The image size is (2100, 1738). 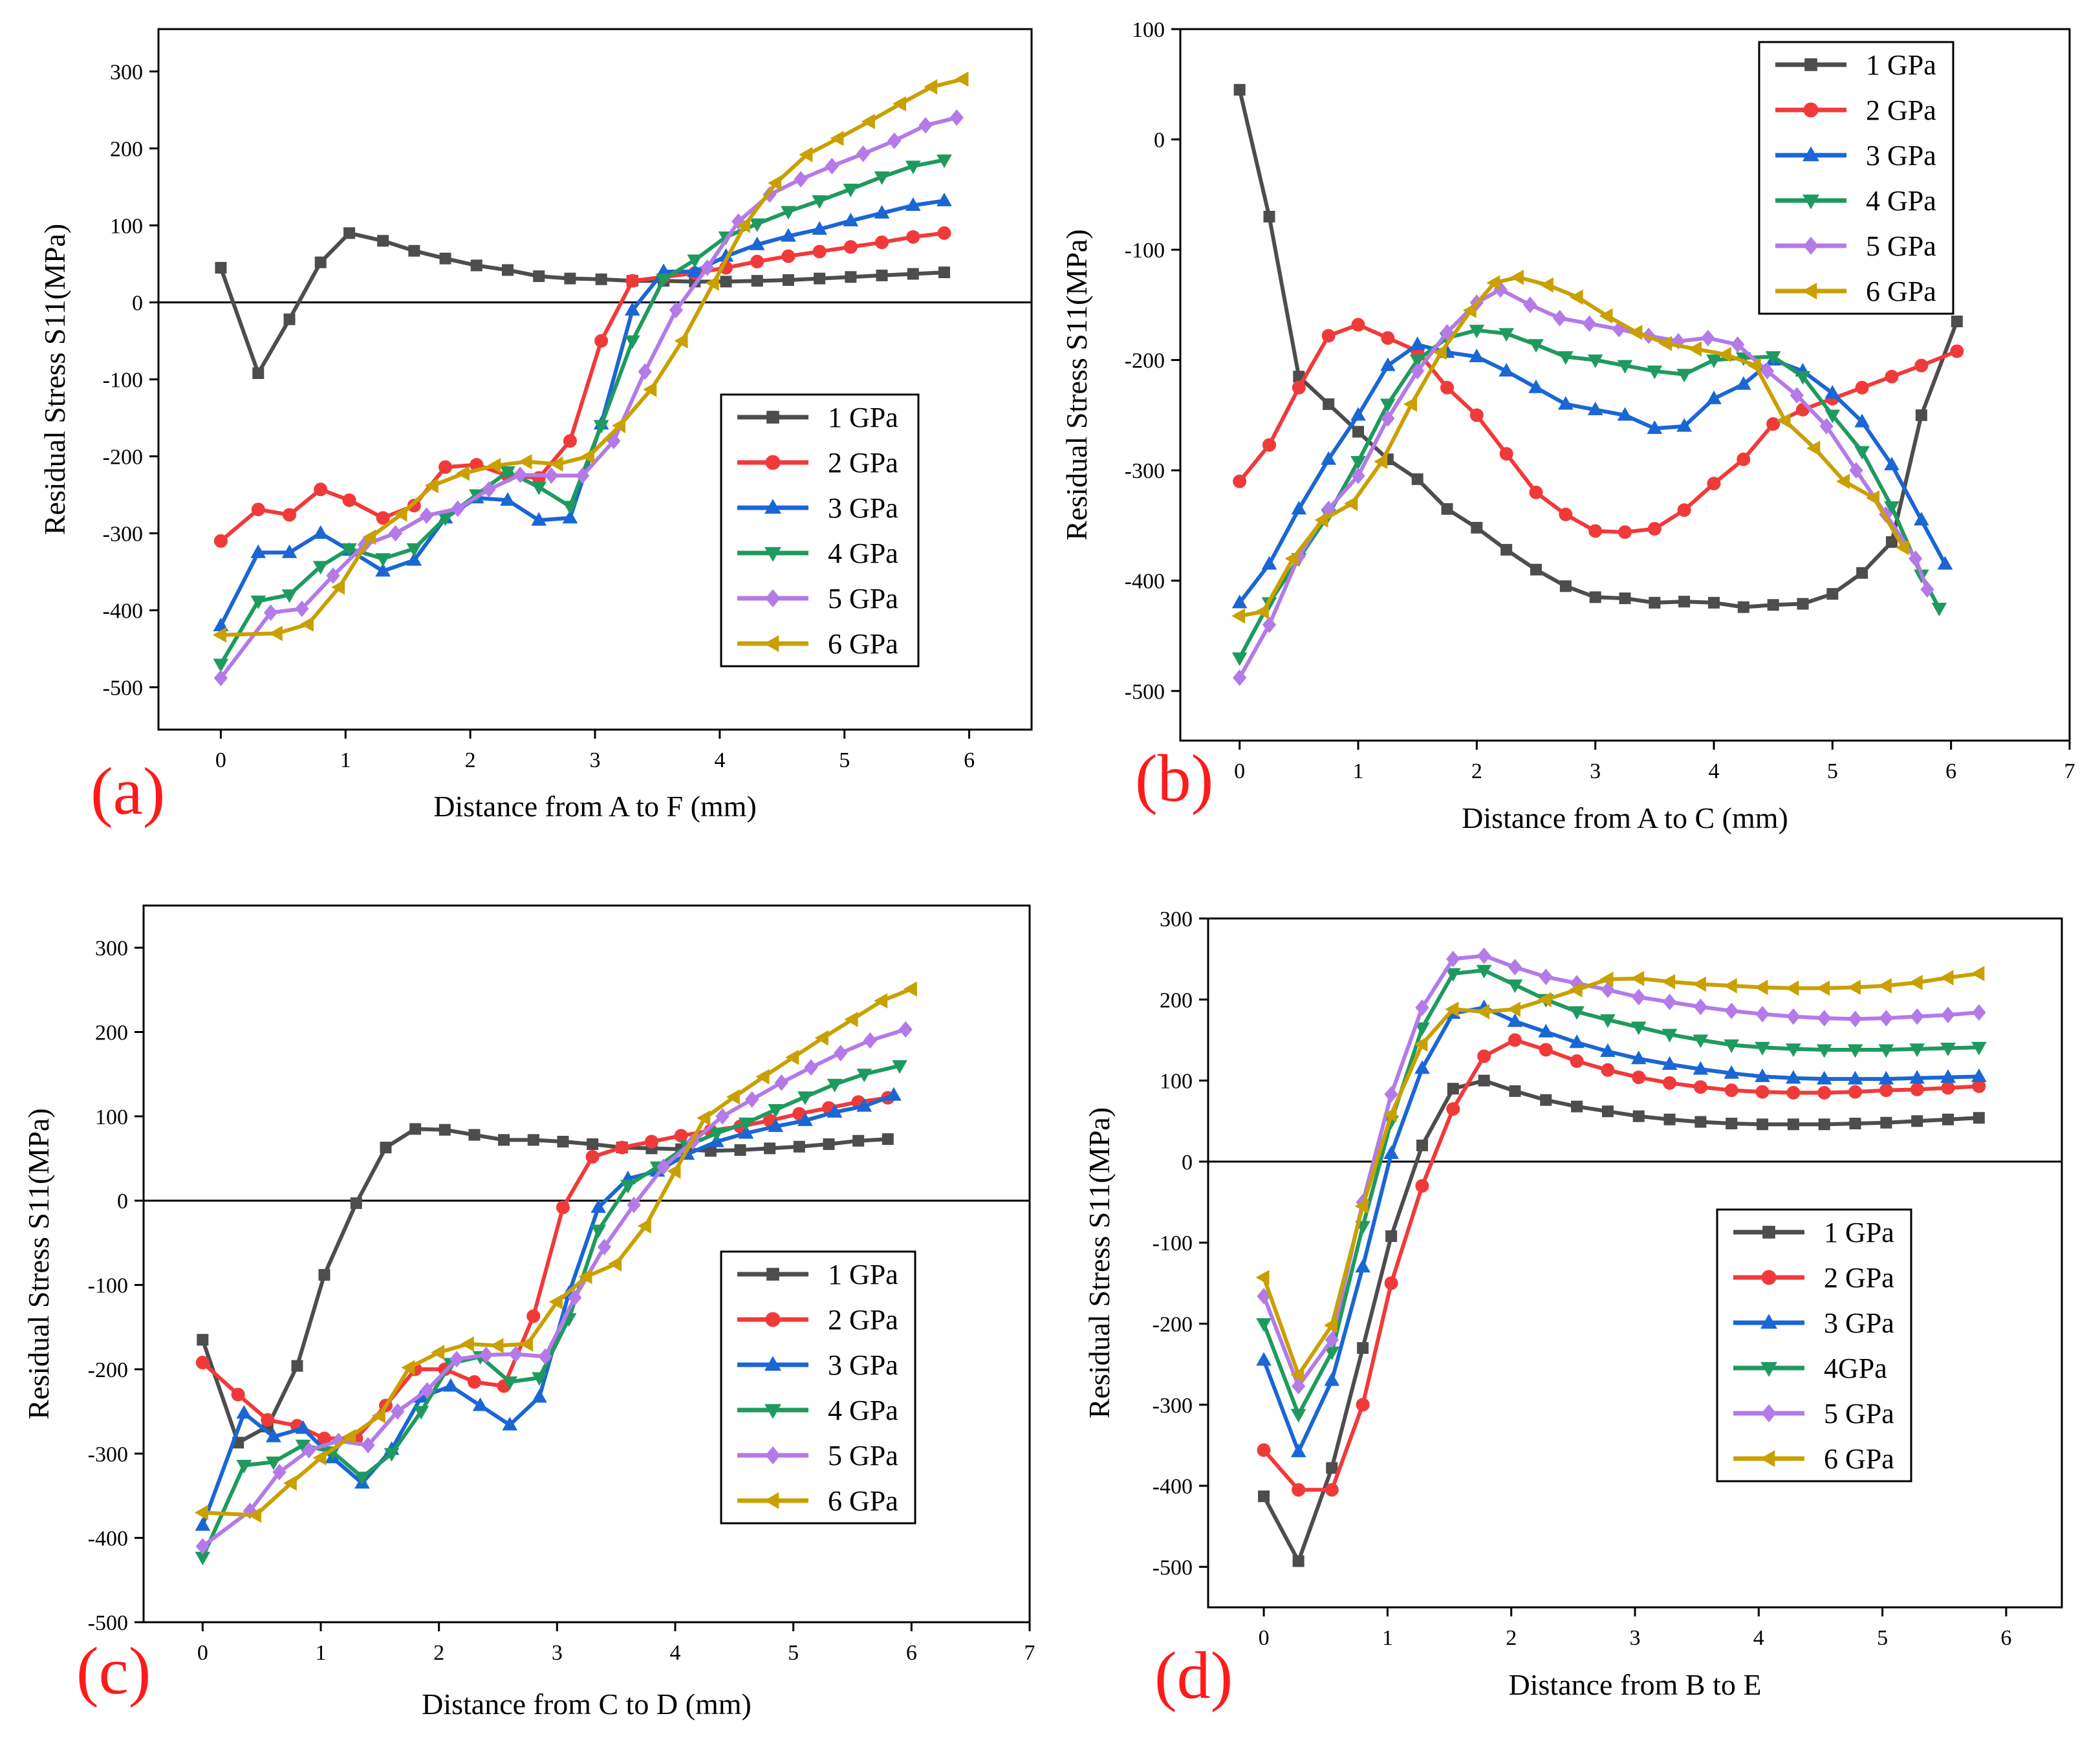 I want to click on y-tick-label: 100, so click(x=1148, y=30).